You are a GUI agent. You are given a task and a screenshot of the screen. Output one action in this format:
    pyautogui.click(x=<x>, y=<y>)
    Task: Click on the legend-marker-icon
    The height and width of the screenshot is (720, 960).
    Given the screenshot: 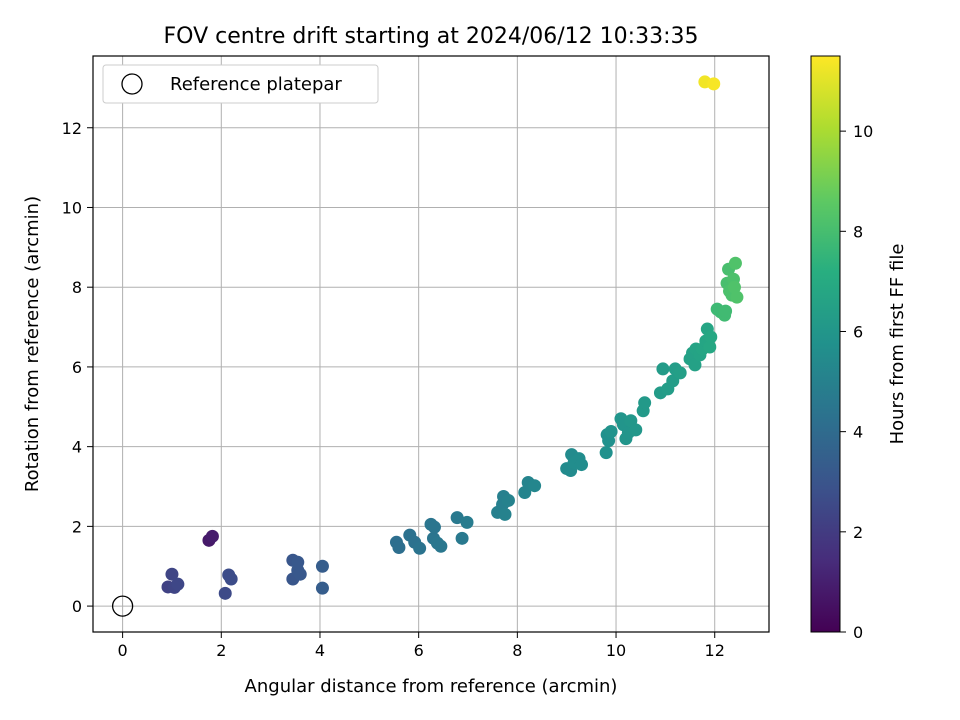 What is the action you would take?
    pyautogui.click(x=132, y=84)
    